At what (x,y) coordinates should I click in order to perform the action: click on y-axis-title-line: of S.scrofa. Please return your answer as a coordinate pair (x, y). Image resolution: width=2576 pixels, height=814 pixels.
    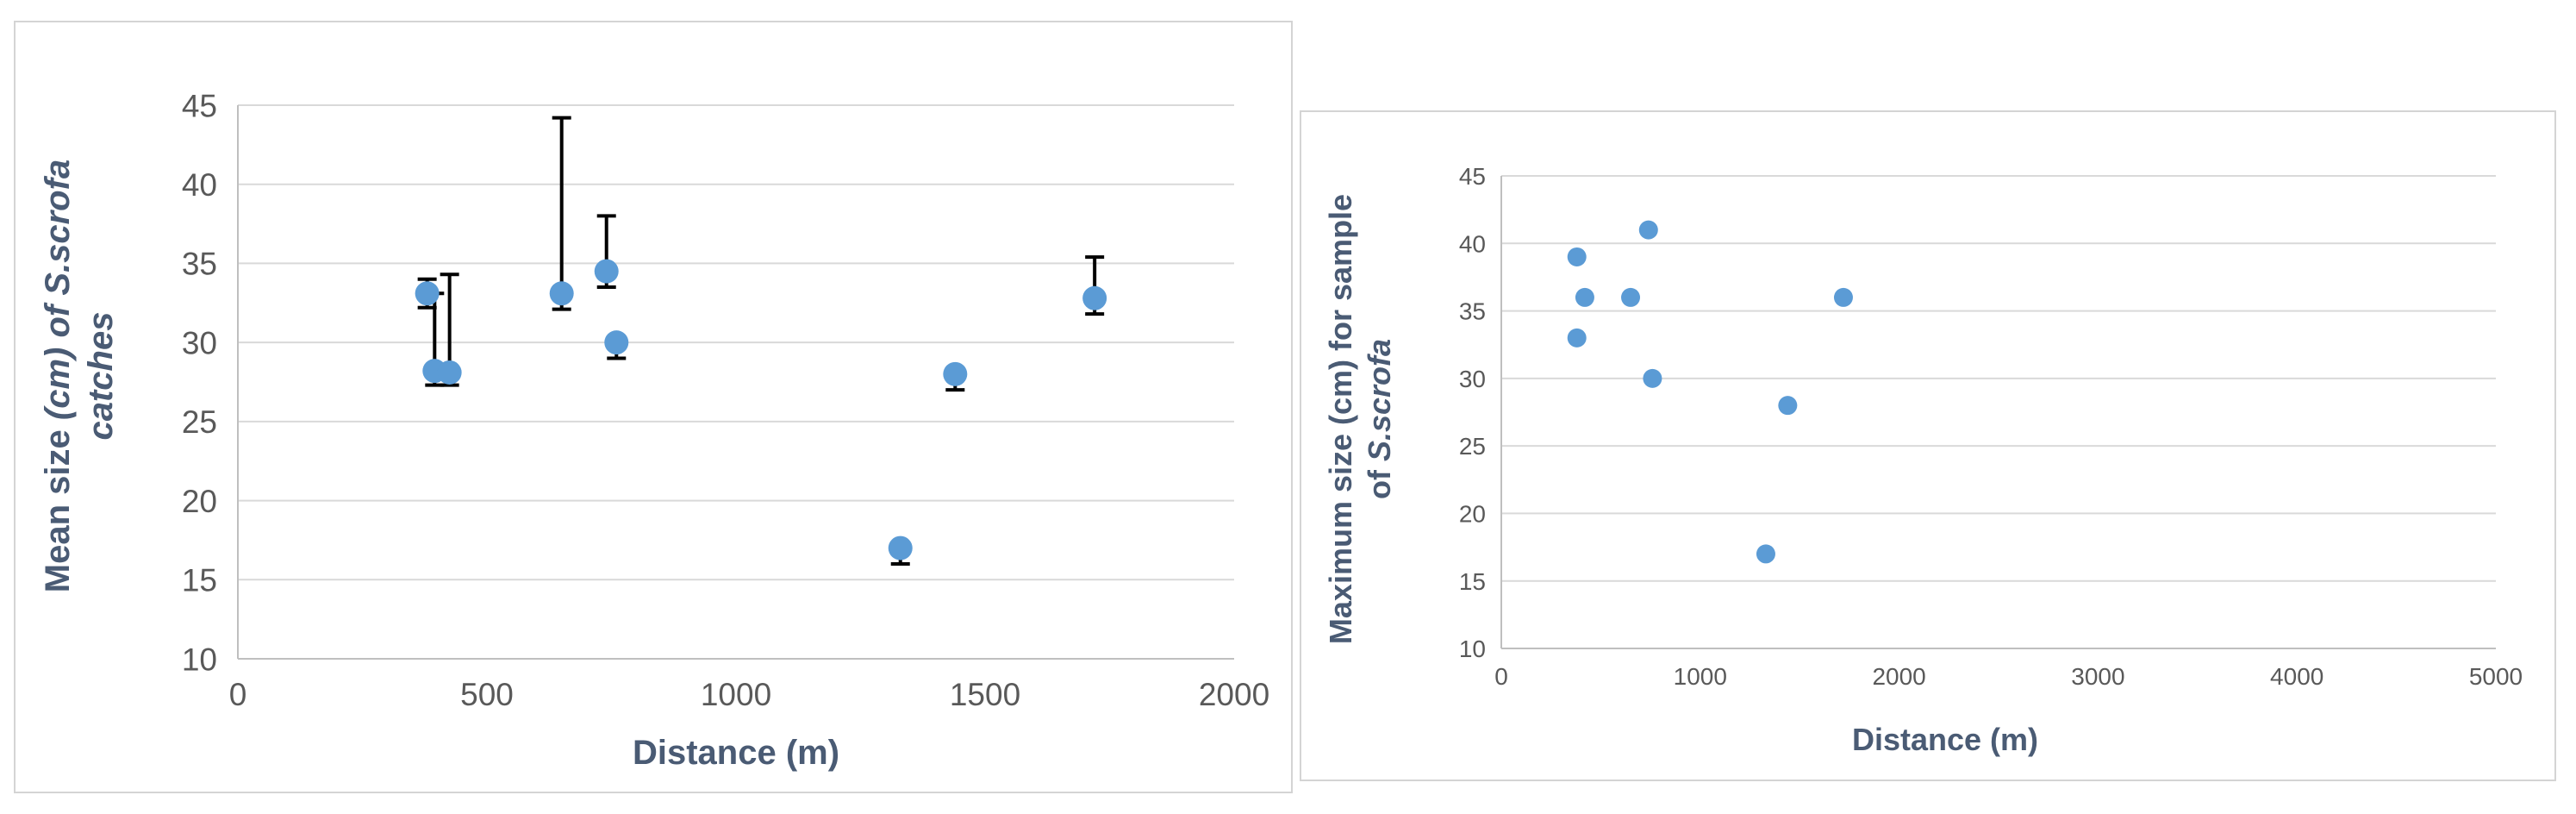
    Looking at the image, I should click on (1379, 419).